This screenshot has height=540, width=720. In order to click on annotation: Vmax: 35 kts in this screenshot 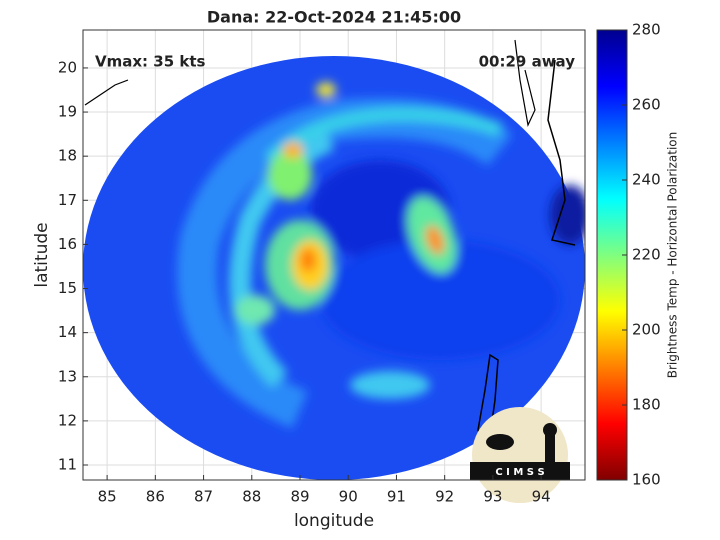, I will do `click(150, 62)`.